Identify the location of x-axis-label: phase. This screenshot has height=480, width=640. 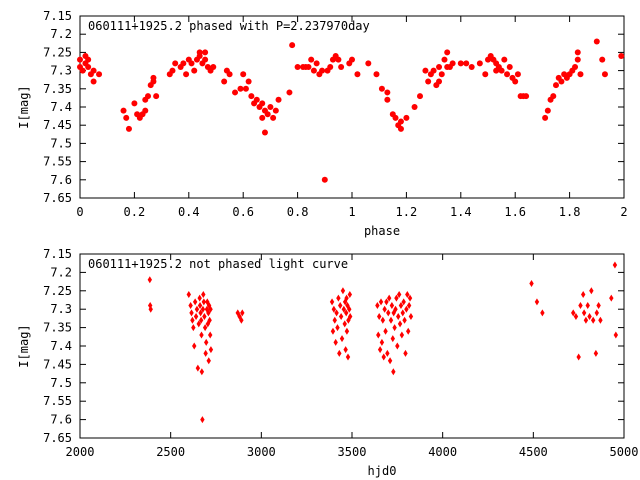
(382, 231).